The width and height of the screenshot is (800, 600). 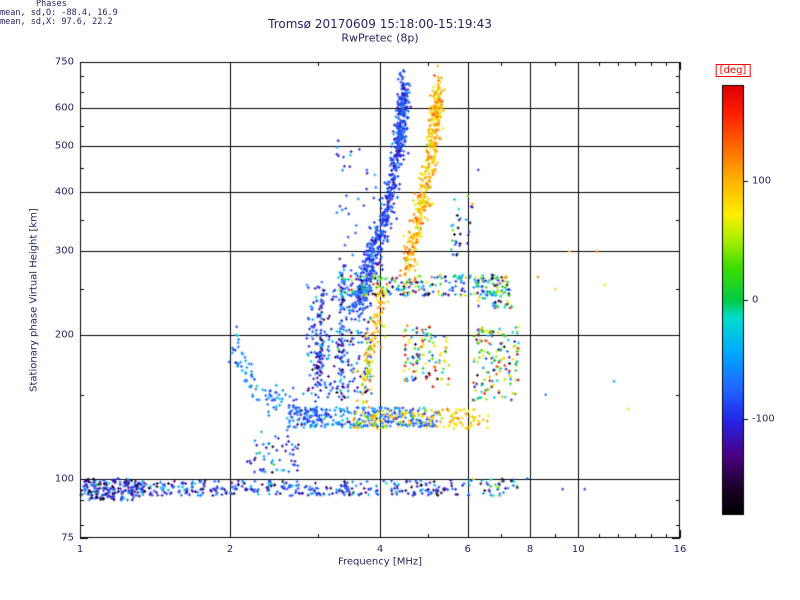 What do you see at coordinates (64, 62) in the screenshot?
I see `y-tick-label: 750` at bounding box center [64, 62].